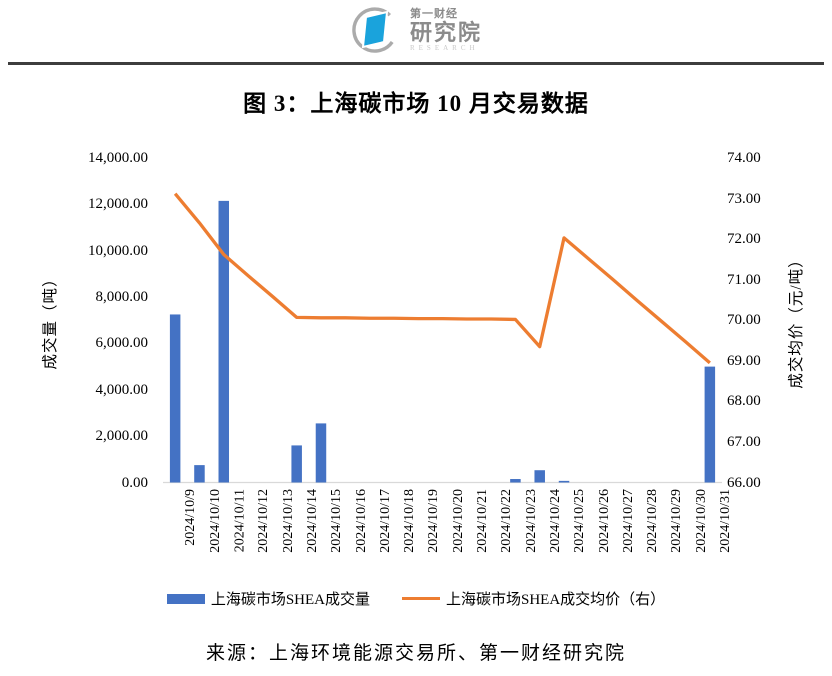 Image resolution: width=832 pixels, height=676 pixels. Describe the element at coordinates (458, 520) in the screenshot. I see `x-axis-label: 2024/10/20` at that location.